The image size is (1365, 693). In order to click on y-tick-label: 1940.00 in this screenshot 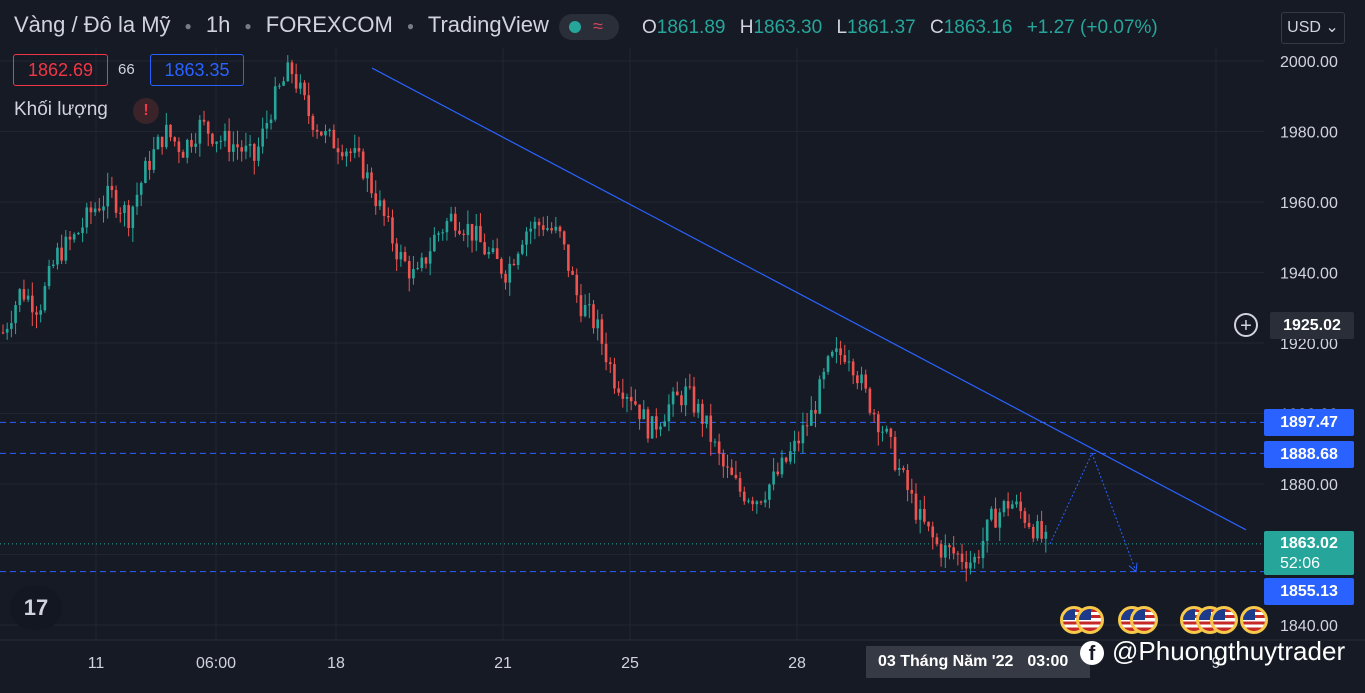, I will do `click(1309, 274)`.